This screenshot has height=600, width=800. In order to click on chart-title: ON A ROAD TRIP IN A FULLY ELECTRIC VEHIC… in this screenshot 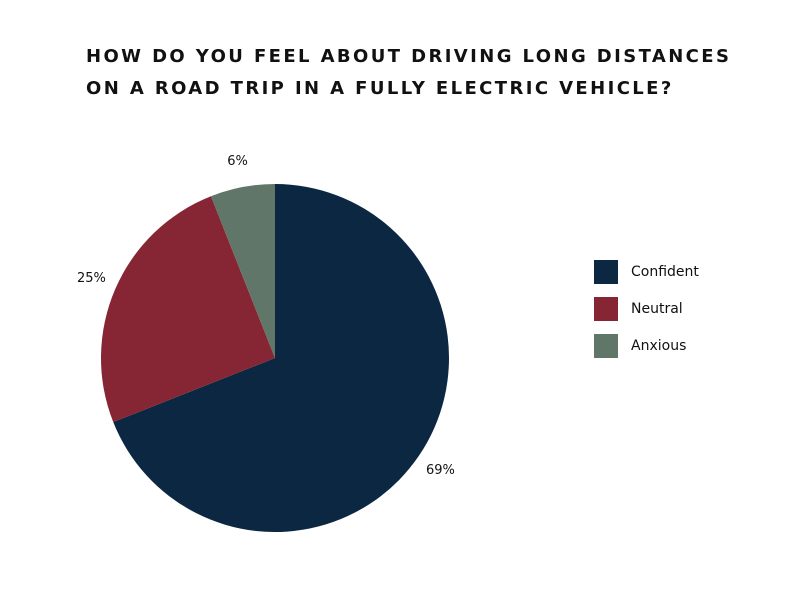, I will do `click(380, 88)`.